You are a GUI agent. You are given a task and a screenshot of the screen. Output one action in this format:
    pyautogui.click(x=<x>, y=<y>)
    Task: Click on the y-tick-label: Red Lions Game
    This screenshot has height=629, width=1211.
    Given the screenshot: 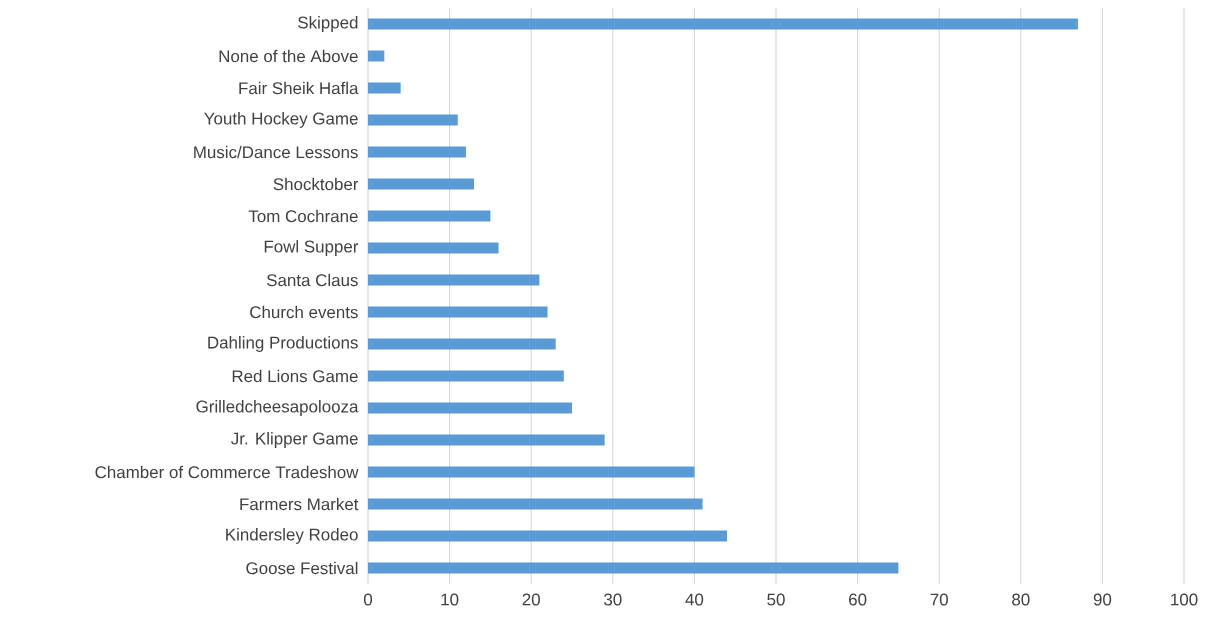 What is the action you would take?
    pyautogui.click(x=295, y=376)
    